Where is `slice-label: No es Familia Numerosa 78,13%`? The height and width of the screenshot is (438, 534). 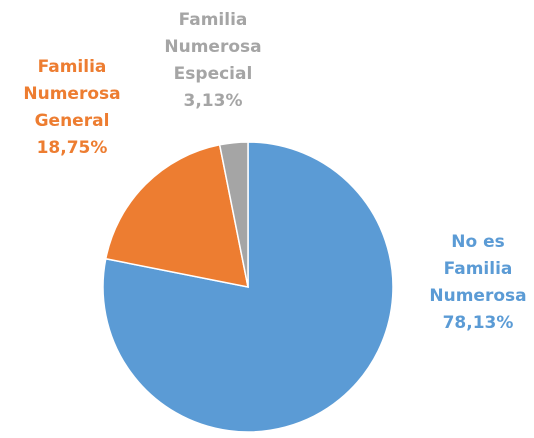
slice-label: No es Familia Numerosa 78,13% is located at coordinates (478, 283).